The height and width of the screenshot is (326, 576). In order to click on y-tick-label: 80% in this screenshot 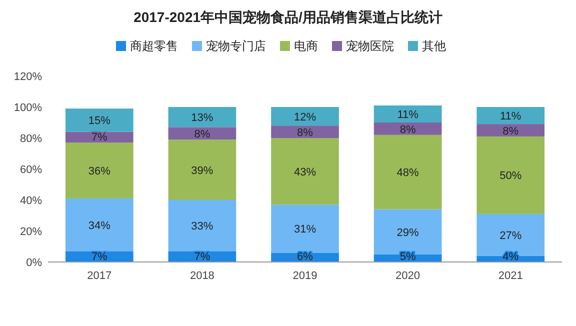, I will do `click(31, 139)`.